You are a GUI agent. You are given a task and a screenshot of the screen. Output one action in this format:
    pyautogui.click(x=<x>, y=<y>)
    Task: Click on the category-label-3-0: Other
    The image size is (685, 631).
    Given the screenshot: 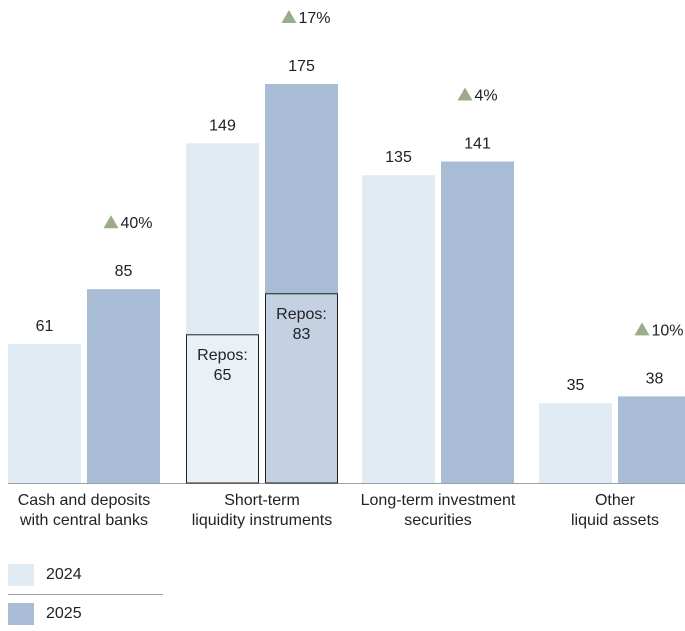 What is the action you would take?
    pyautogui.click(x=615, y=500)
    